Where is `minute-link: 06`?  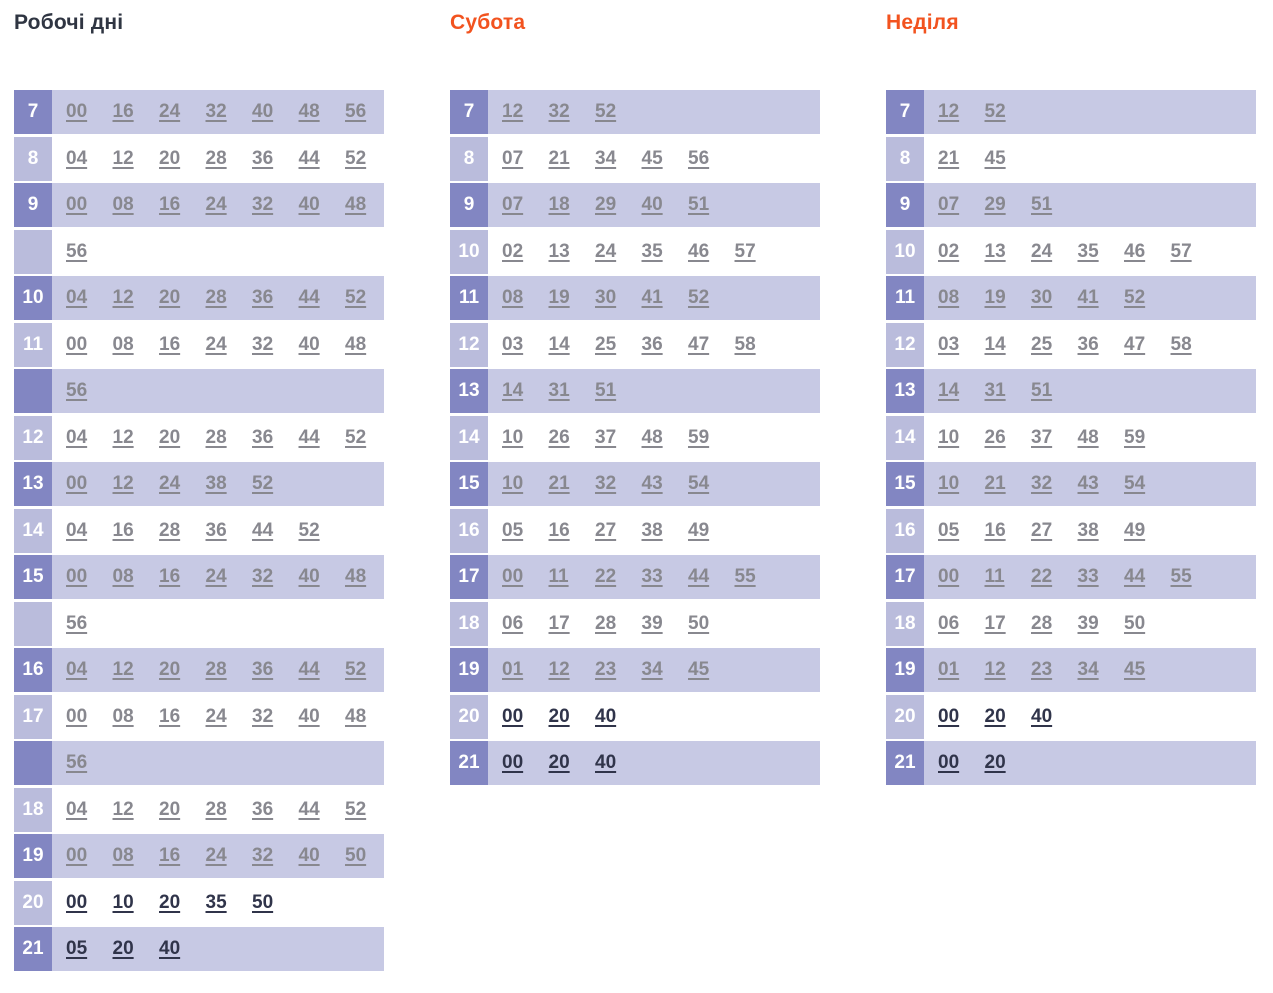
minute-link: 06 is located at coordinates (949, 623).